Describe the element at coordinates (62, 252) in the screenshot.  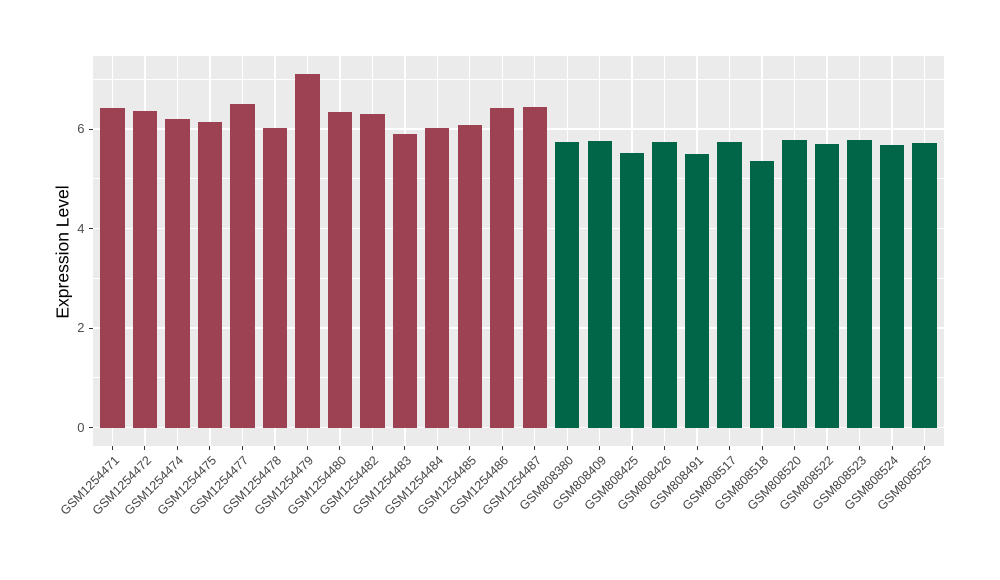
I see `y-axis-title: Expression Level` at that location.